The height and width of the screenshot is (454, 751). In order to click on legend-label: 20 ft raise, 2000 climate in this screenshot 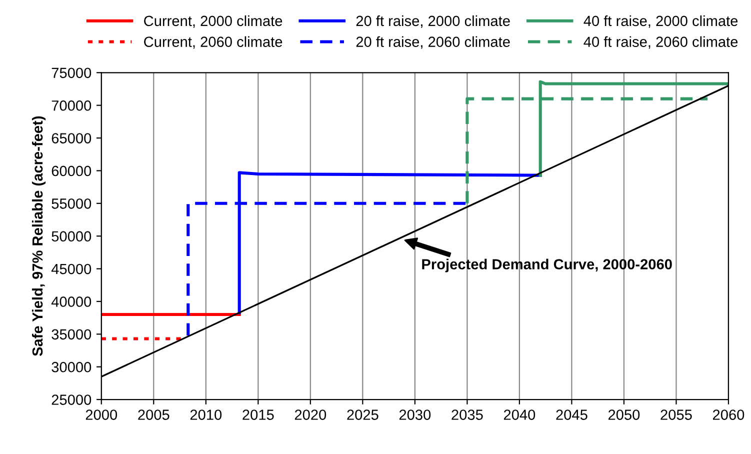, I will do `click(433, 21)`.